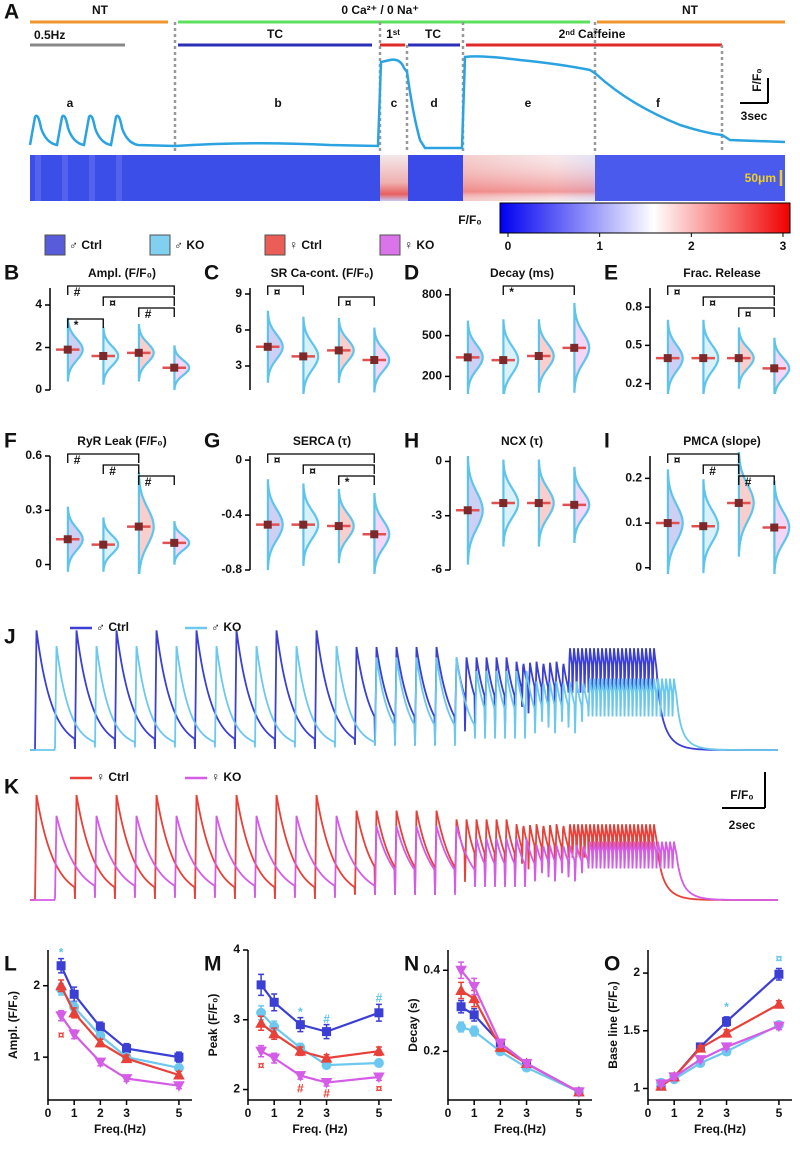 The image size is (800, 1149). Describe the element at coordinates (436, 569) in the screenshot. I see `y-tick-label: -6` at that location.